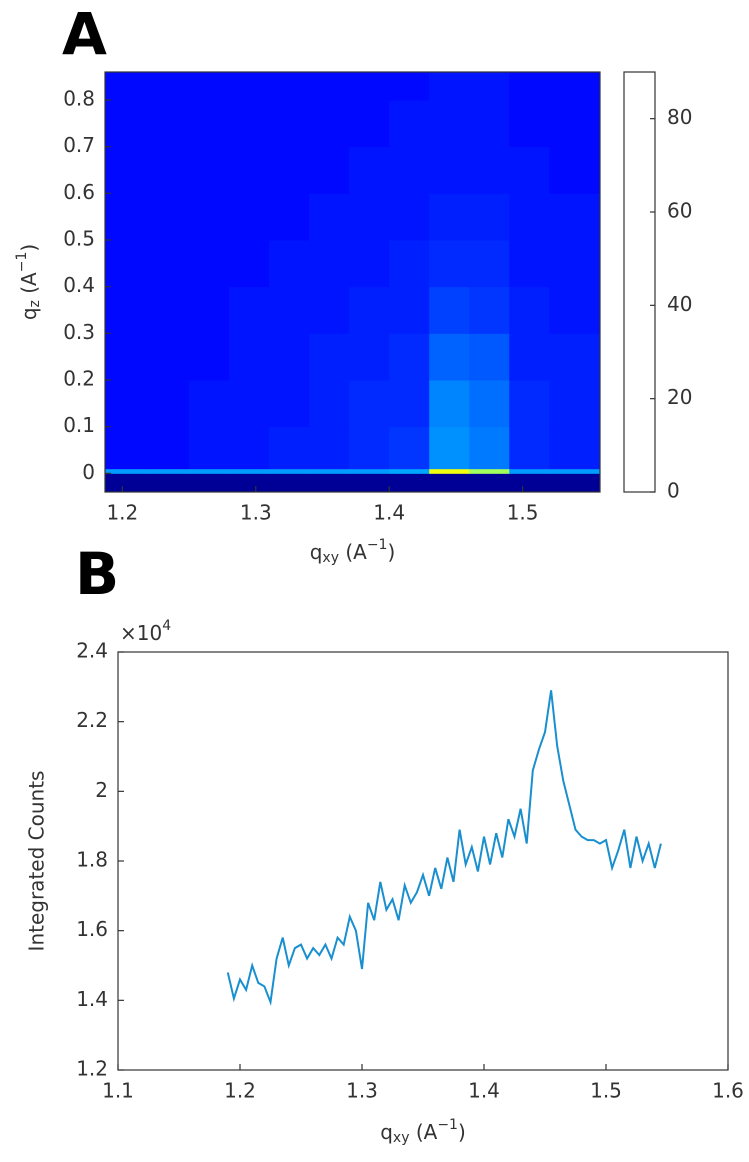 This screenshot has height=1162, width=749. Describe the element at coordinates (79, 145) in the screenshot. I see `y-tick-label: 0.7` at that location.